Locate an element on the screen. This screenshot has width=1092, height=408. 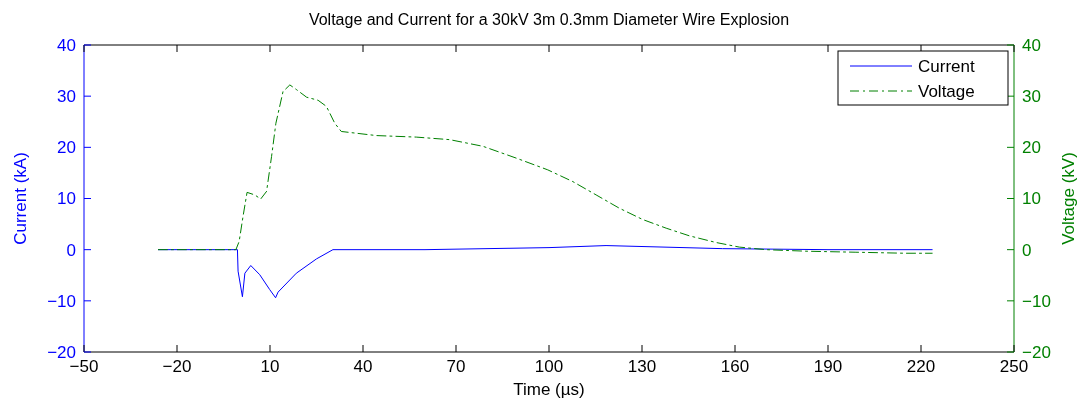
y-axis-title: Current (kA) is located at coordinates (20, 198).